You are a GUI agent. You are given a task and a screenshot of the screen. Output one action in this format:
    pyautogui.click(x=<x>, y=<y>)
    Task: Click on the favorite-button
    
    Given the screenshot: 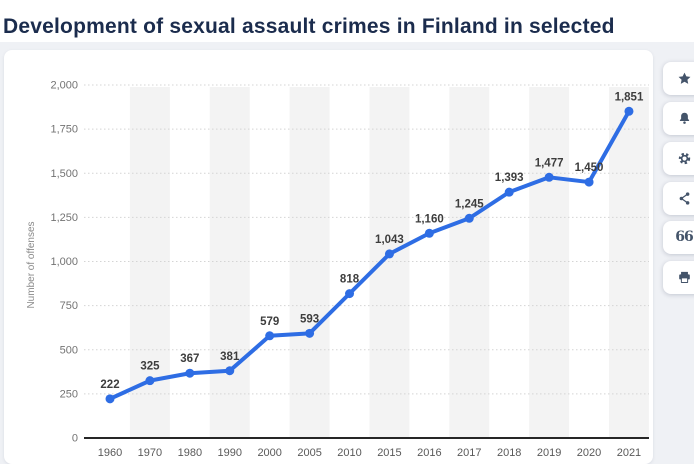 What is the action you would take?
    pyautogui.click(x=678, y=78)
    